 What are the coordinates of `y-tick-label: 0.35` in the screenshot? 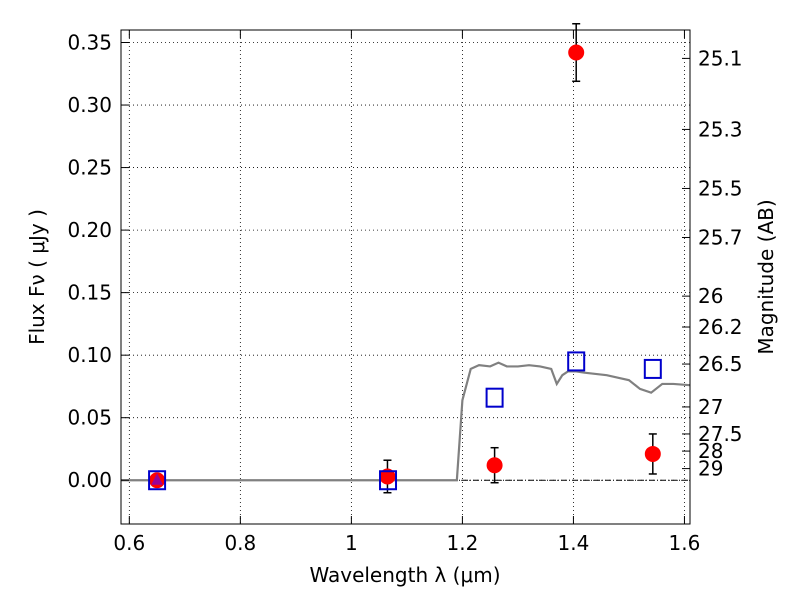 It's located at (89, 43).